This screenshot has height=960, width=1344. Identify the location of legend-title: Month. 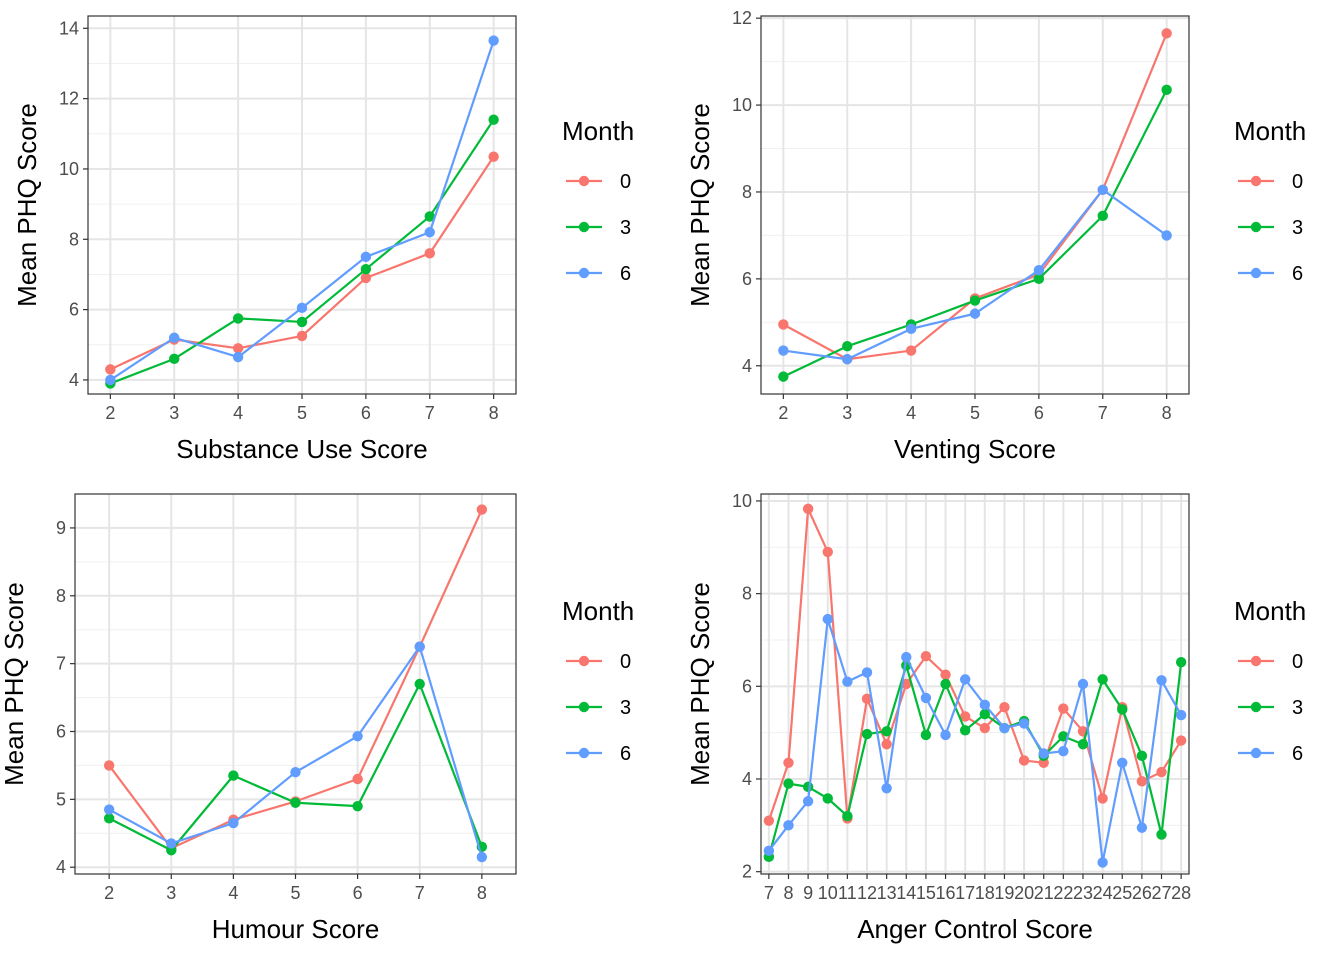
(598, 611).